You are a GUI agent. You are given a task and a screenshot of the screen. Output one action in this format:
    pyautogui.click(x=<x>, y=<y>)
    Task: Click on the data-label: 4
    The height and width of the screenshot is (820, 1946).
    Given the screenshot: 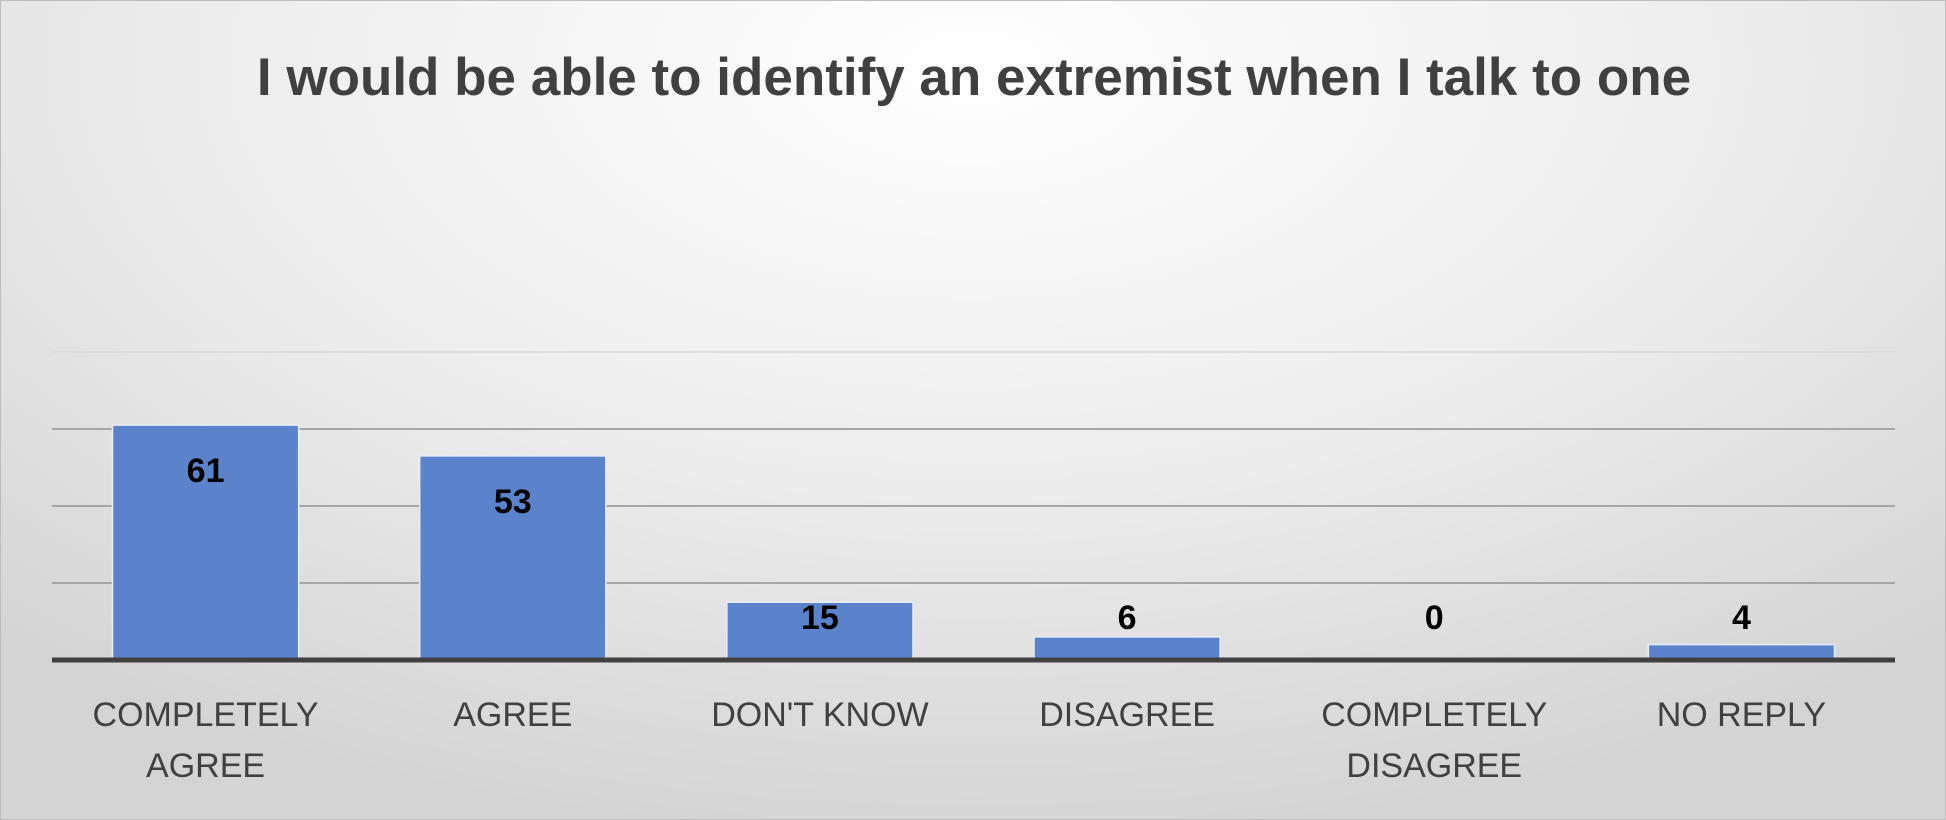 What is the action you would take?
    pyautogui.click(x=1741, y=618)
    